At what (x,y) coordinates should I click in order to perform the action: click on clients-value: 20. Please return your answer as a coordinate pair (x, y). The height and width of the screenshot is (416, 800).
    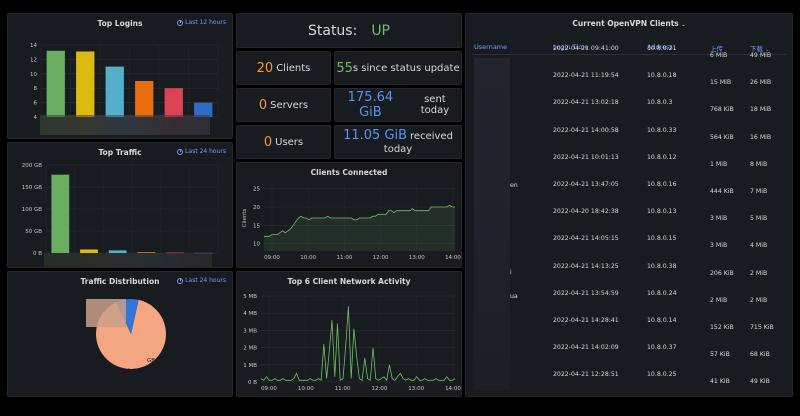
    Looking at the image, I should click on (265, 68).